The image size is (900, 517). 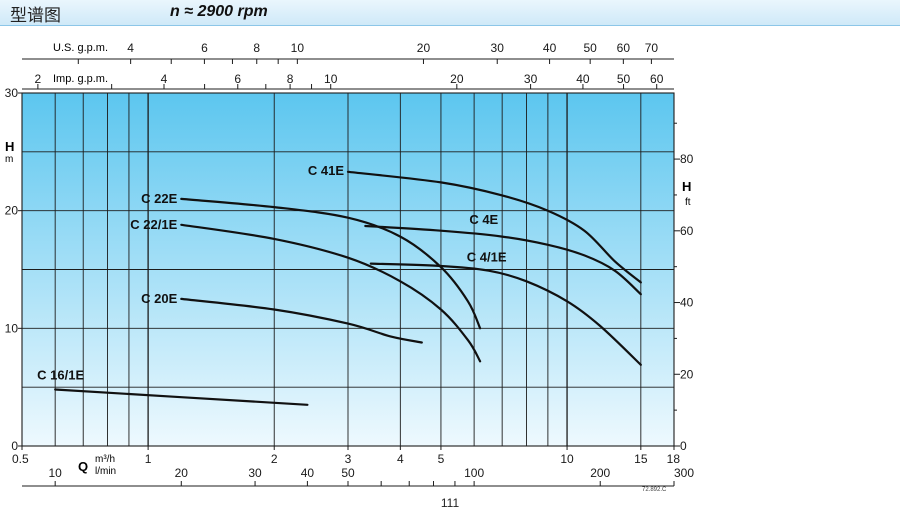 I want to click on us-gpm-tick-label: 50, so click(x=590, y=48).